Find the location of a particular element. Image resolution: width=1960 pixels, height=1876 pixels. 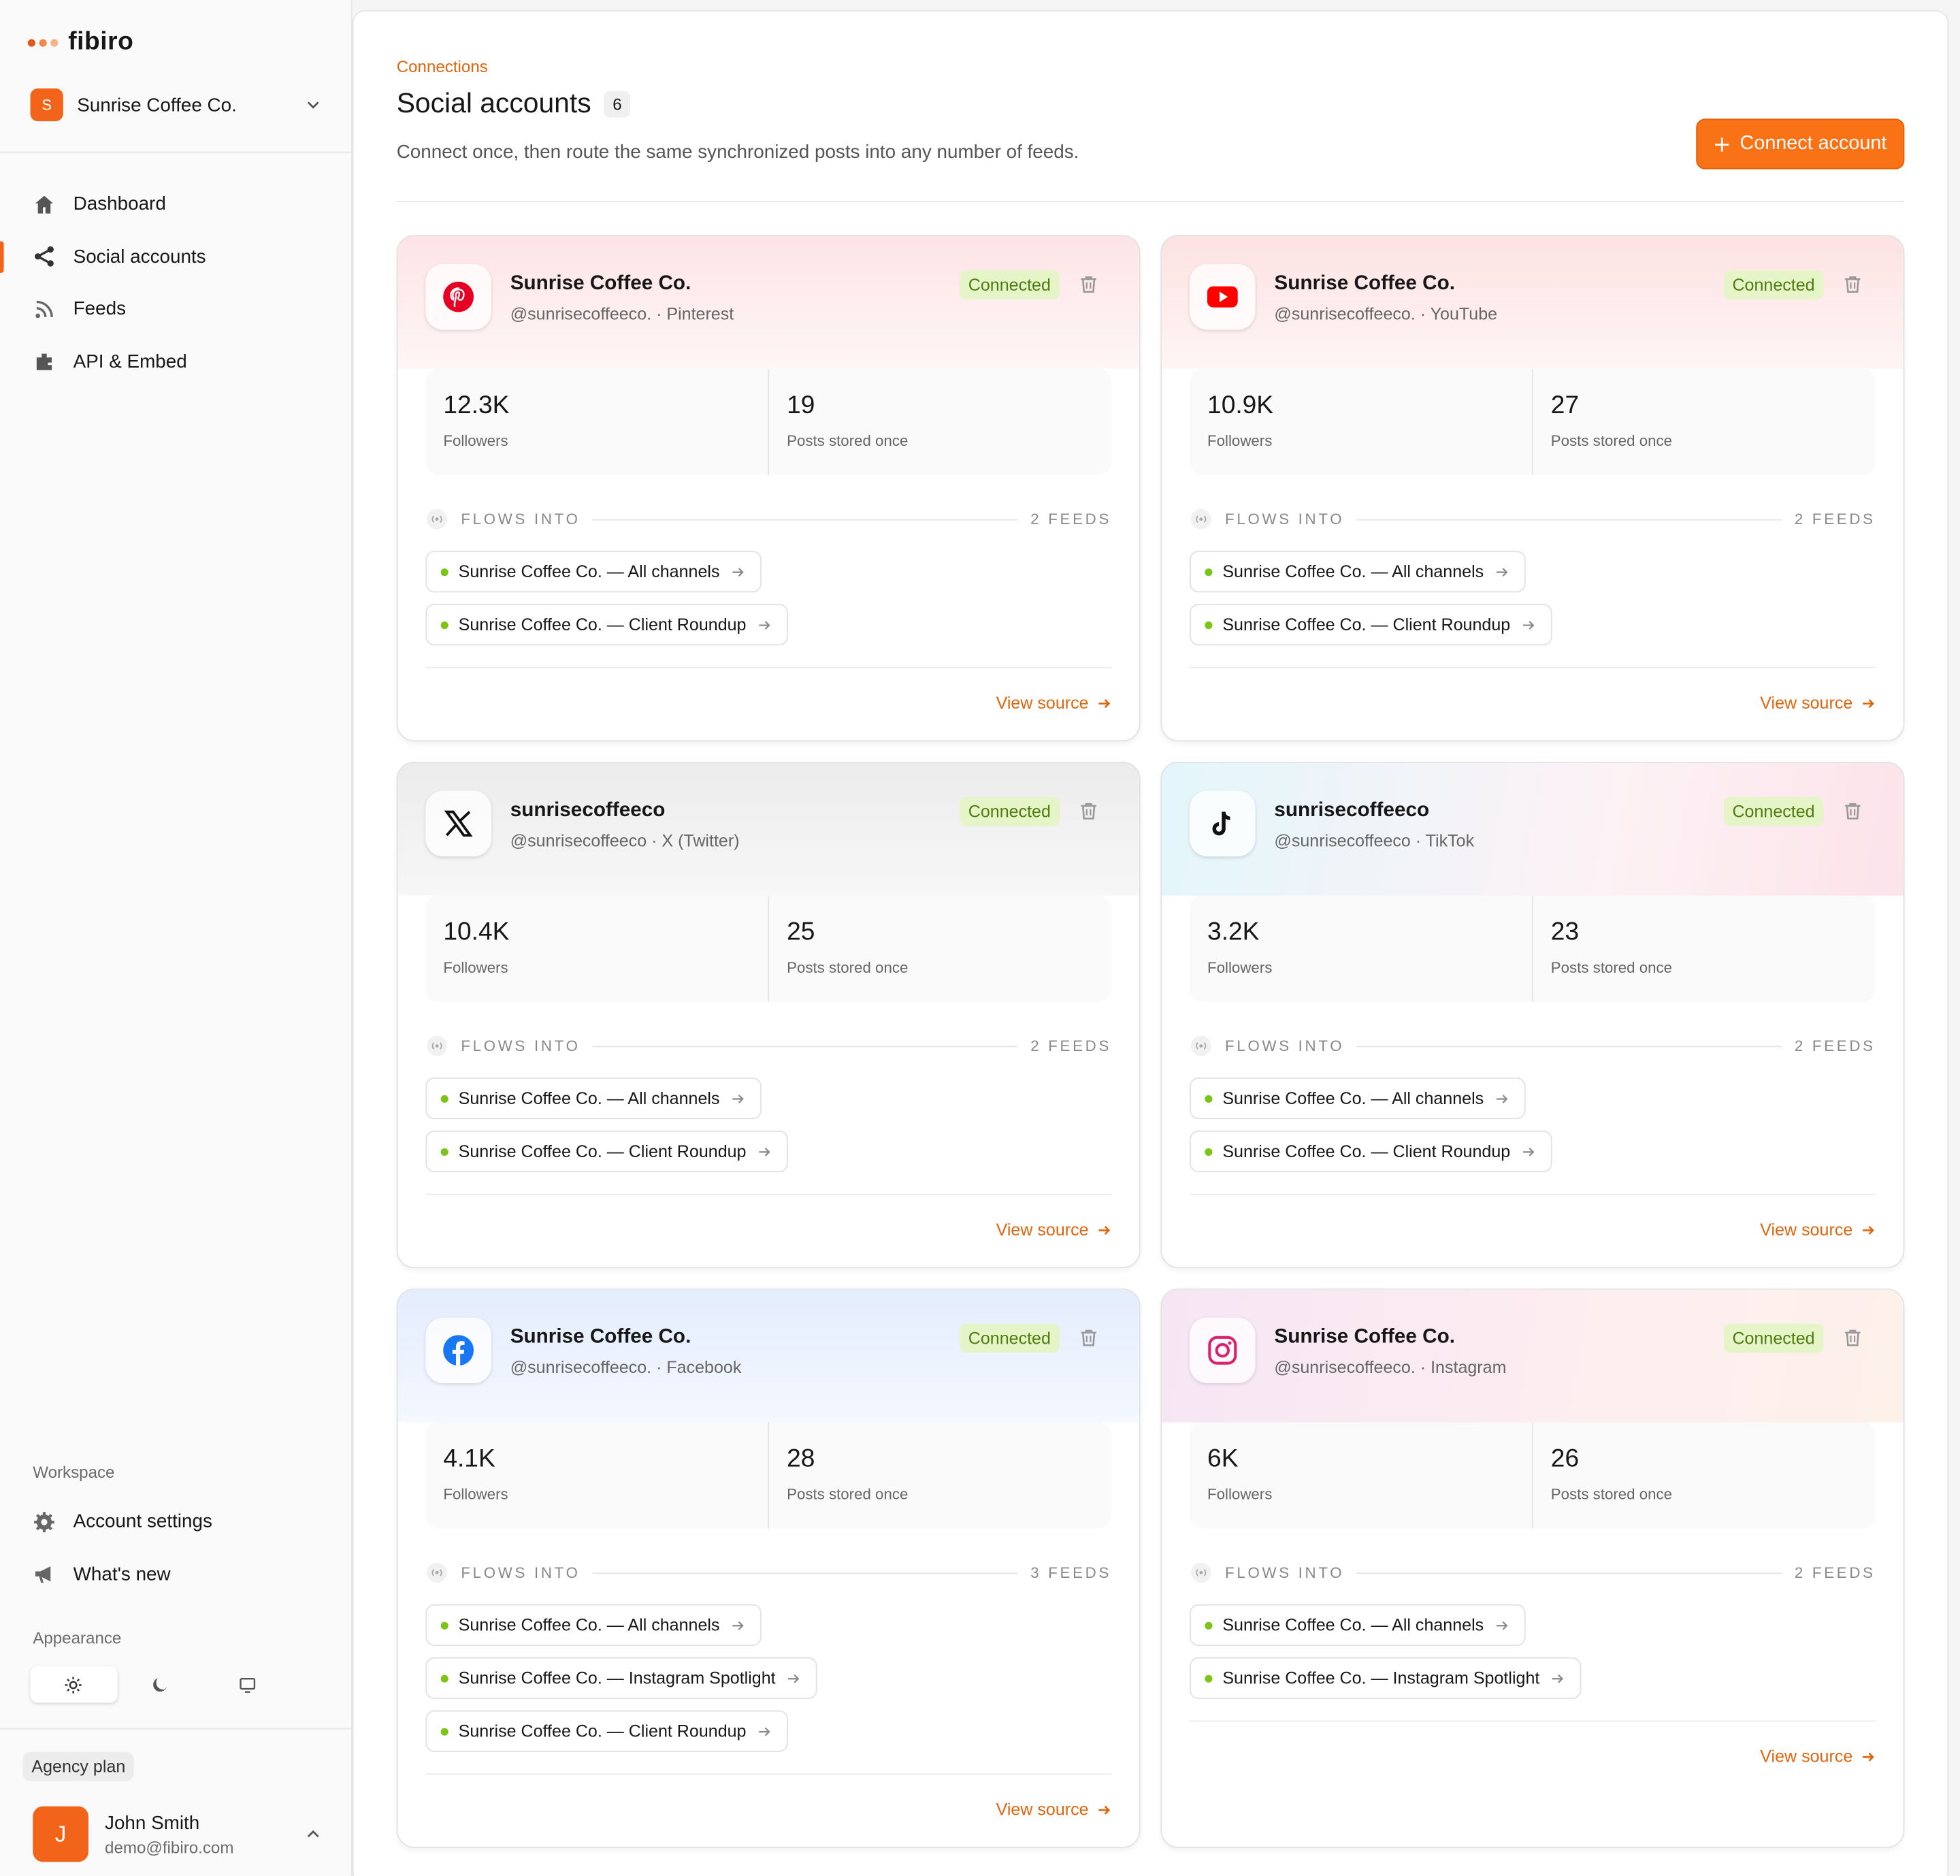

stat-label: Followers is located at coordinates (1240, 968).